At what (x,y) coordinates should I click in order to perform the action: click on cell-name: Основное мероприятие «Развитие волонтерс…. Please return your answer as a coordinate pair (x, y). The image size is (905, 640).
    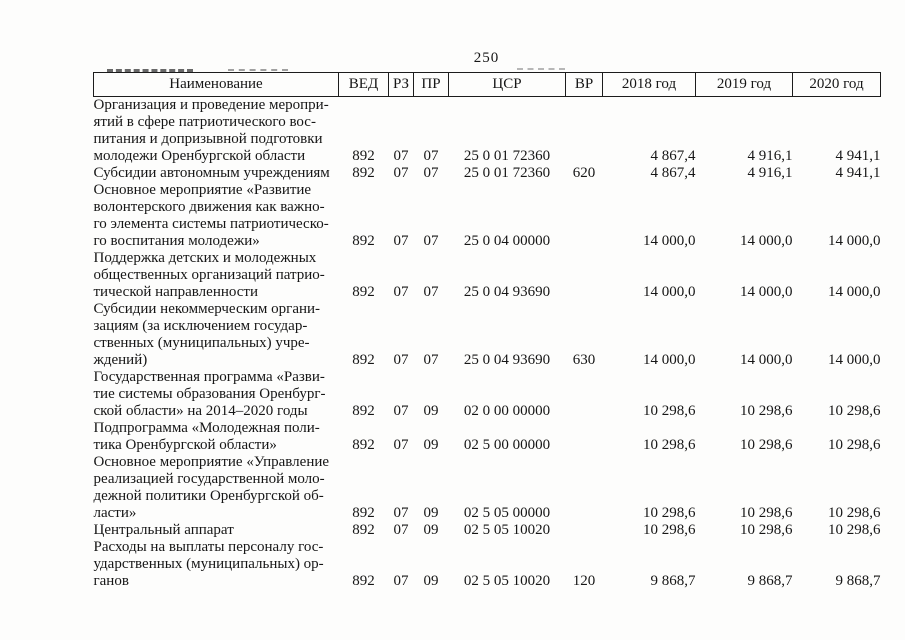
    Looking at the image, I should click on (211, 215).